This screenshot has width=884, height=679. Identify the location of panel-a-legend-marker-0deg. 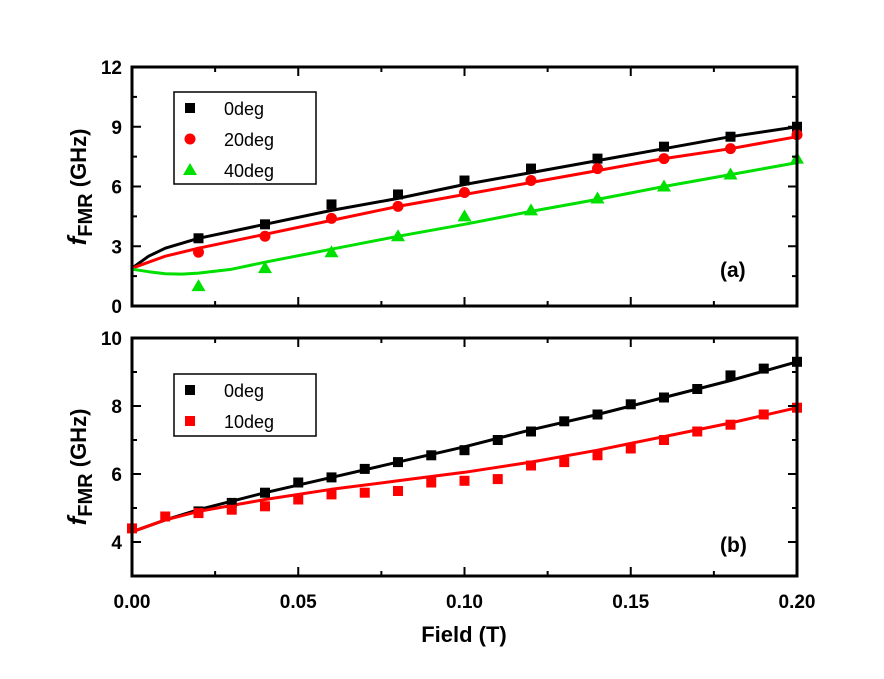
(190, 108).